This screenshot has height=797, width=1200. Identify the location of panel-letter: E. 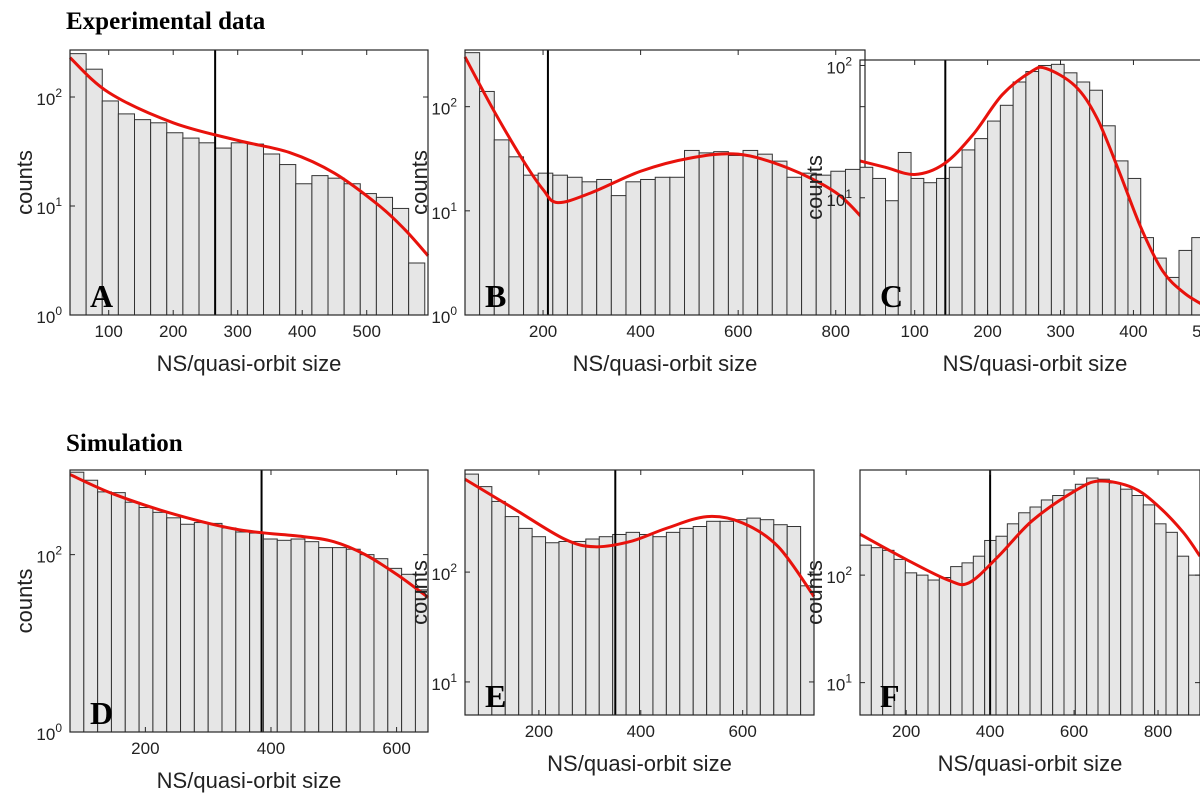
(495, 696).